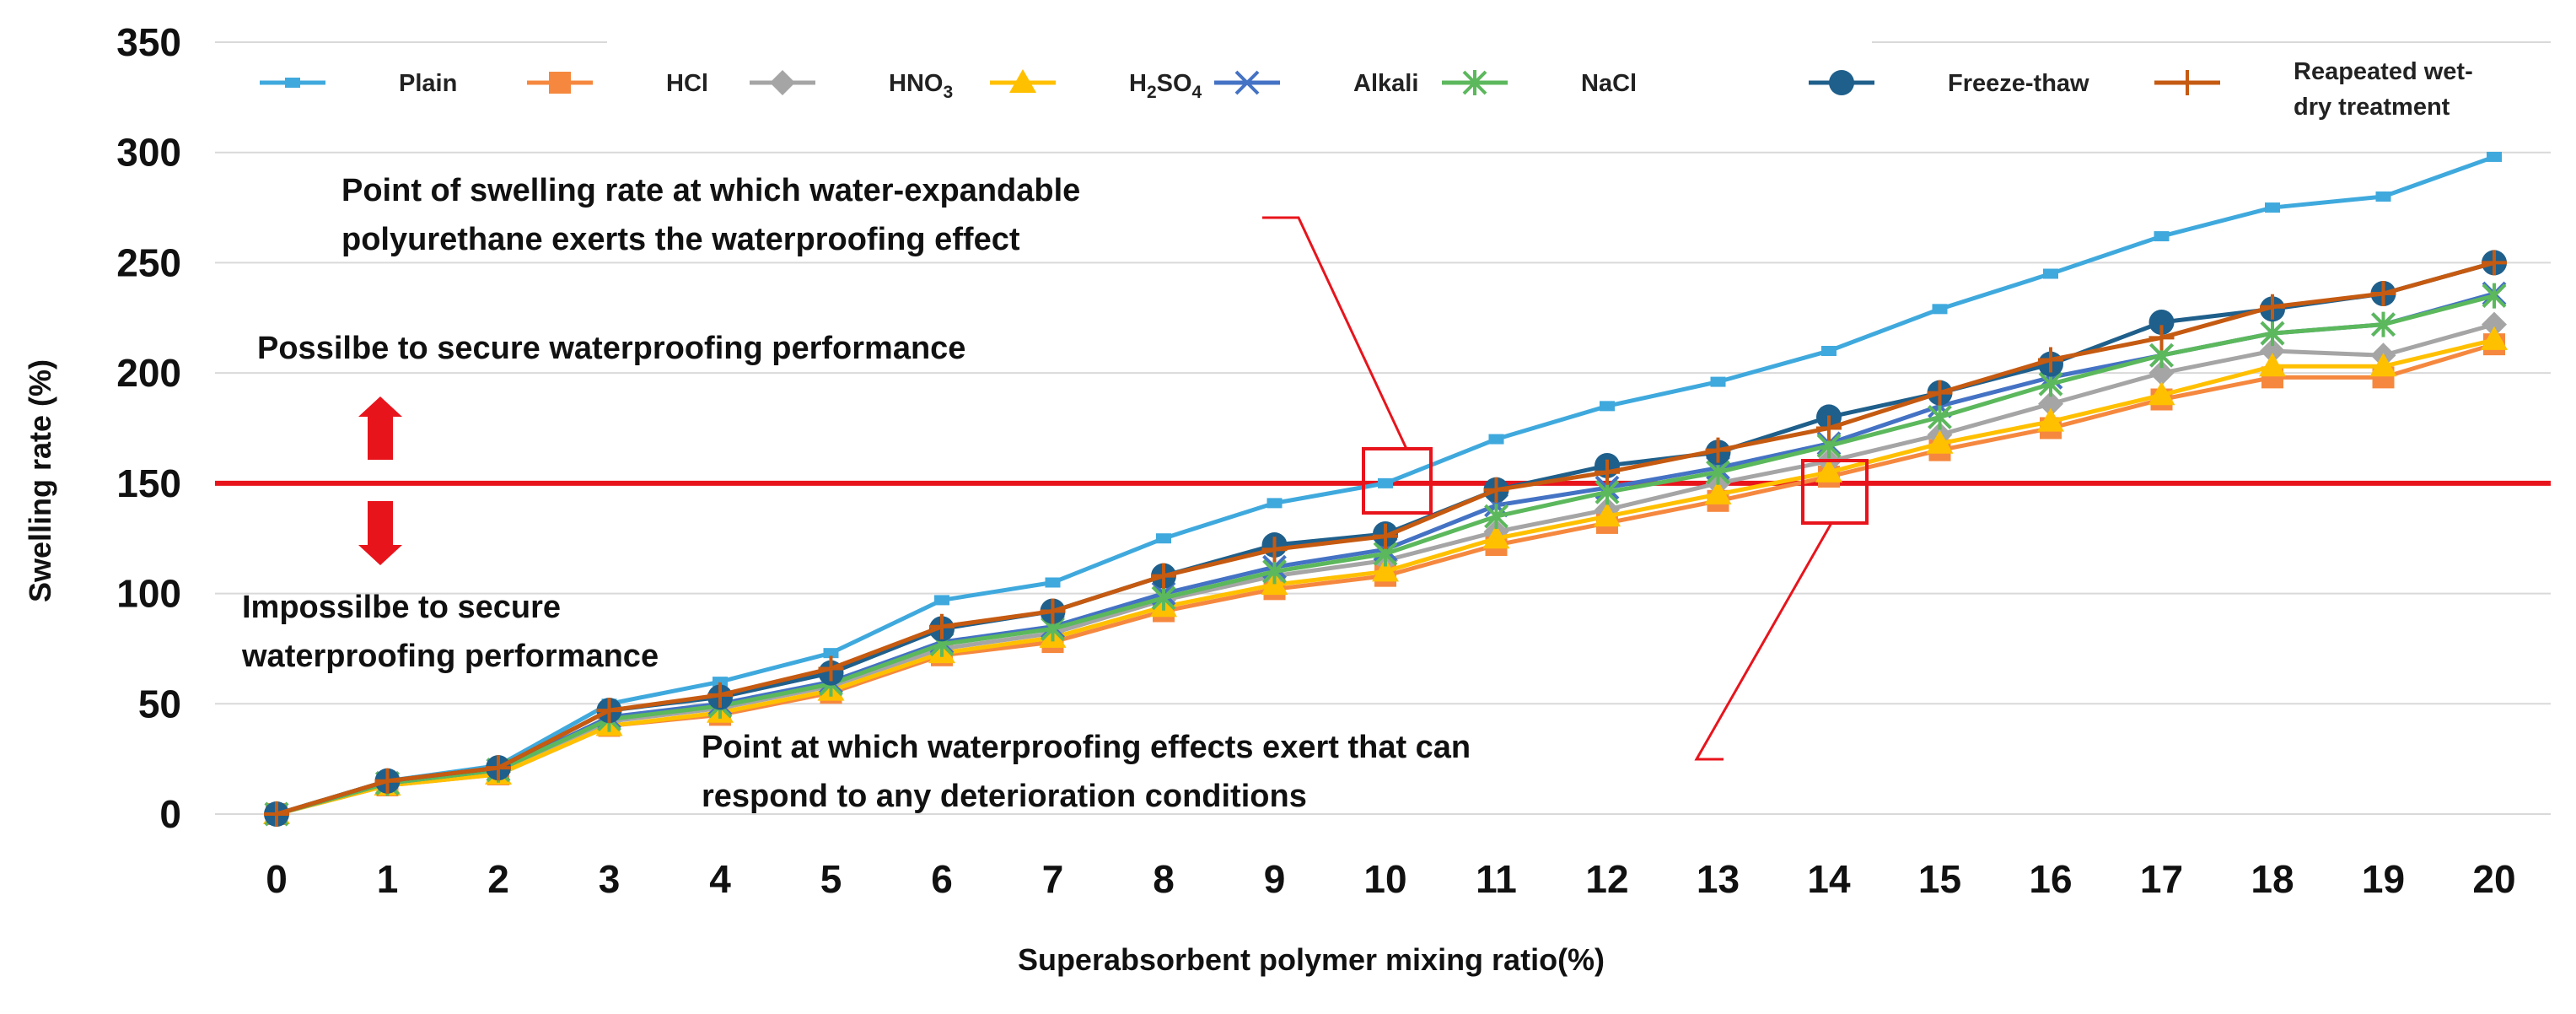  Describe the element at coordinates (380, 428) in the screenshot. I see `arrow-up-icon` at that location.